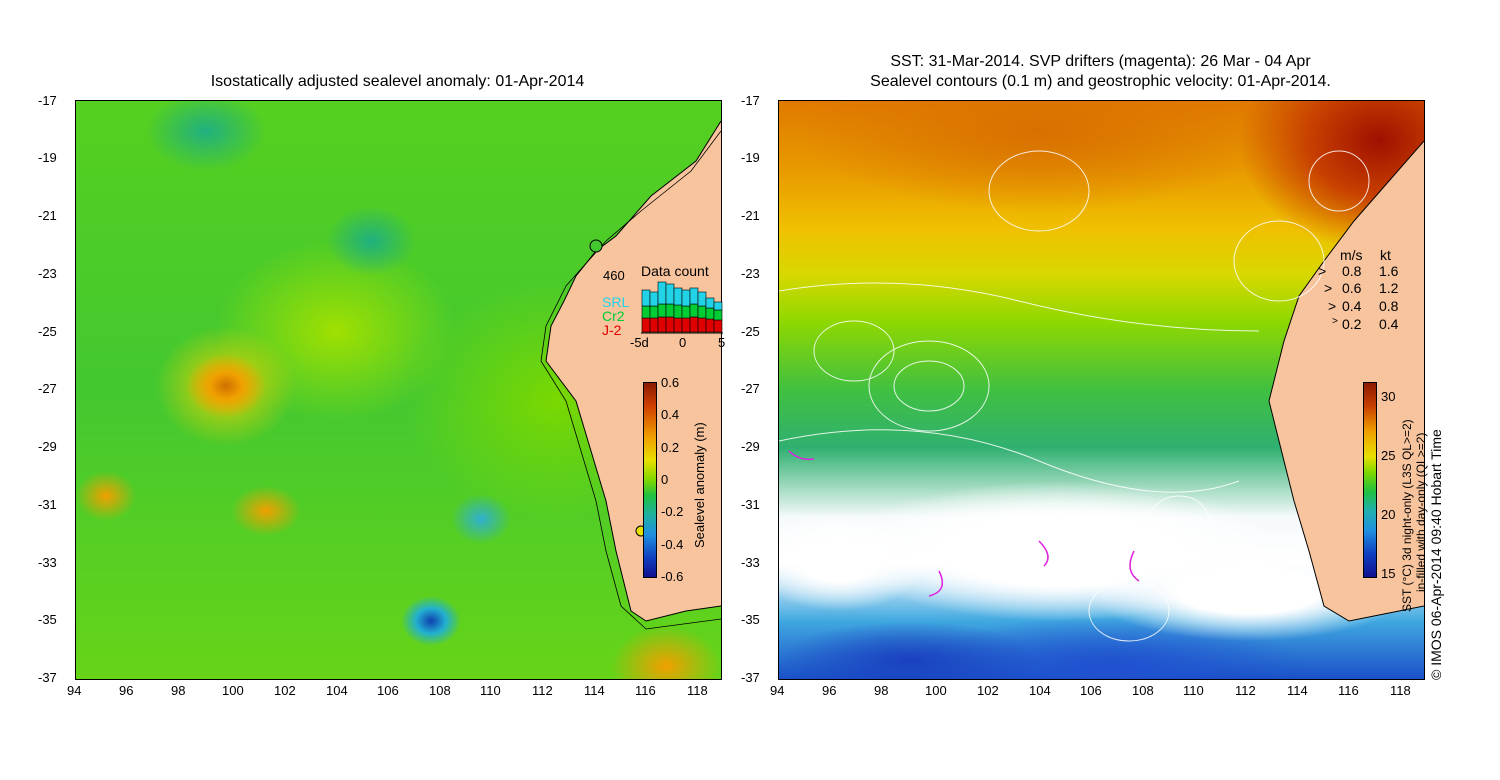 The width and height of the screenshot is (1500, 780). What do you see at coordinates (1351, 255) in the screenshot?
I see `velocity-legend-ms-header: m/s` at bounding box center [1351, 255].